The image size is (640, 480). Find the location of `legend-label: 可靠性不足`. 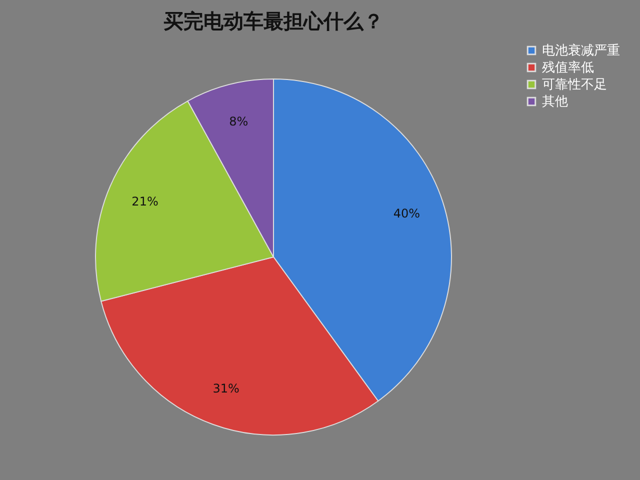

legend-label: 可靠性不足 is located at coordinates (574, 85).